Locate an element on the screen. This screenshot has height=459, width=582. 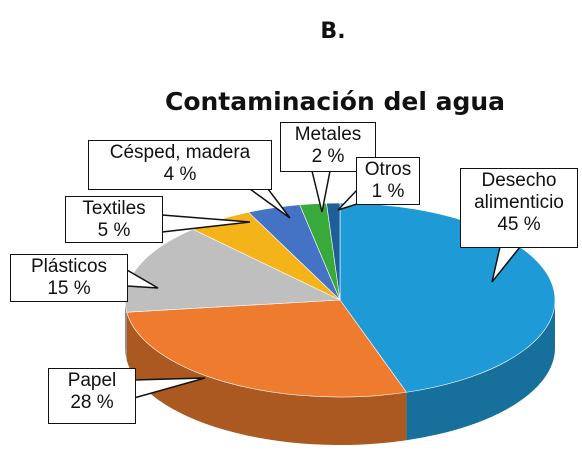
heading: B. is located at coordinates (332, 31).